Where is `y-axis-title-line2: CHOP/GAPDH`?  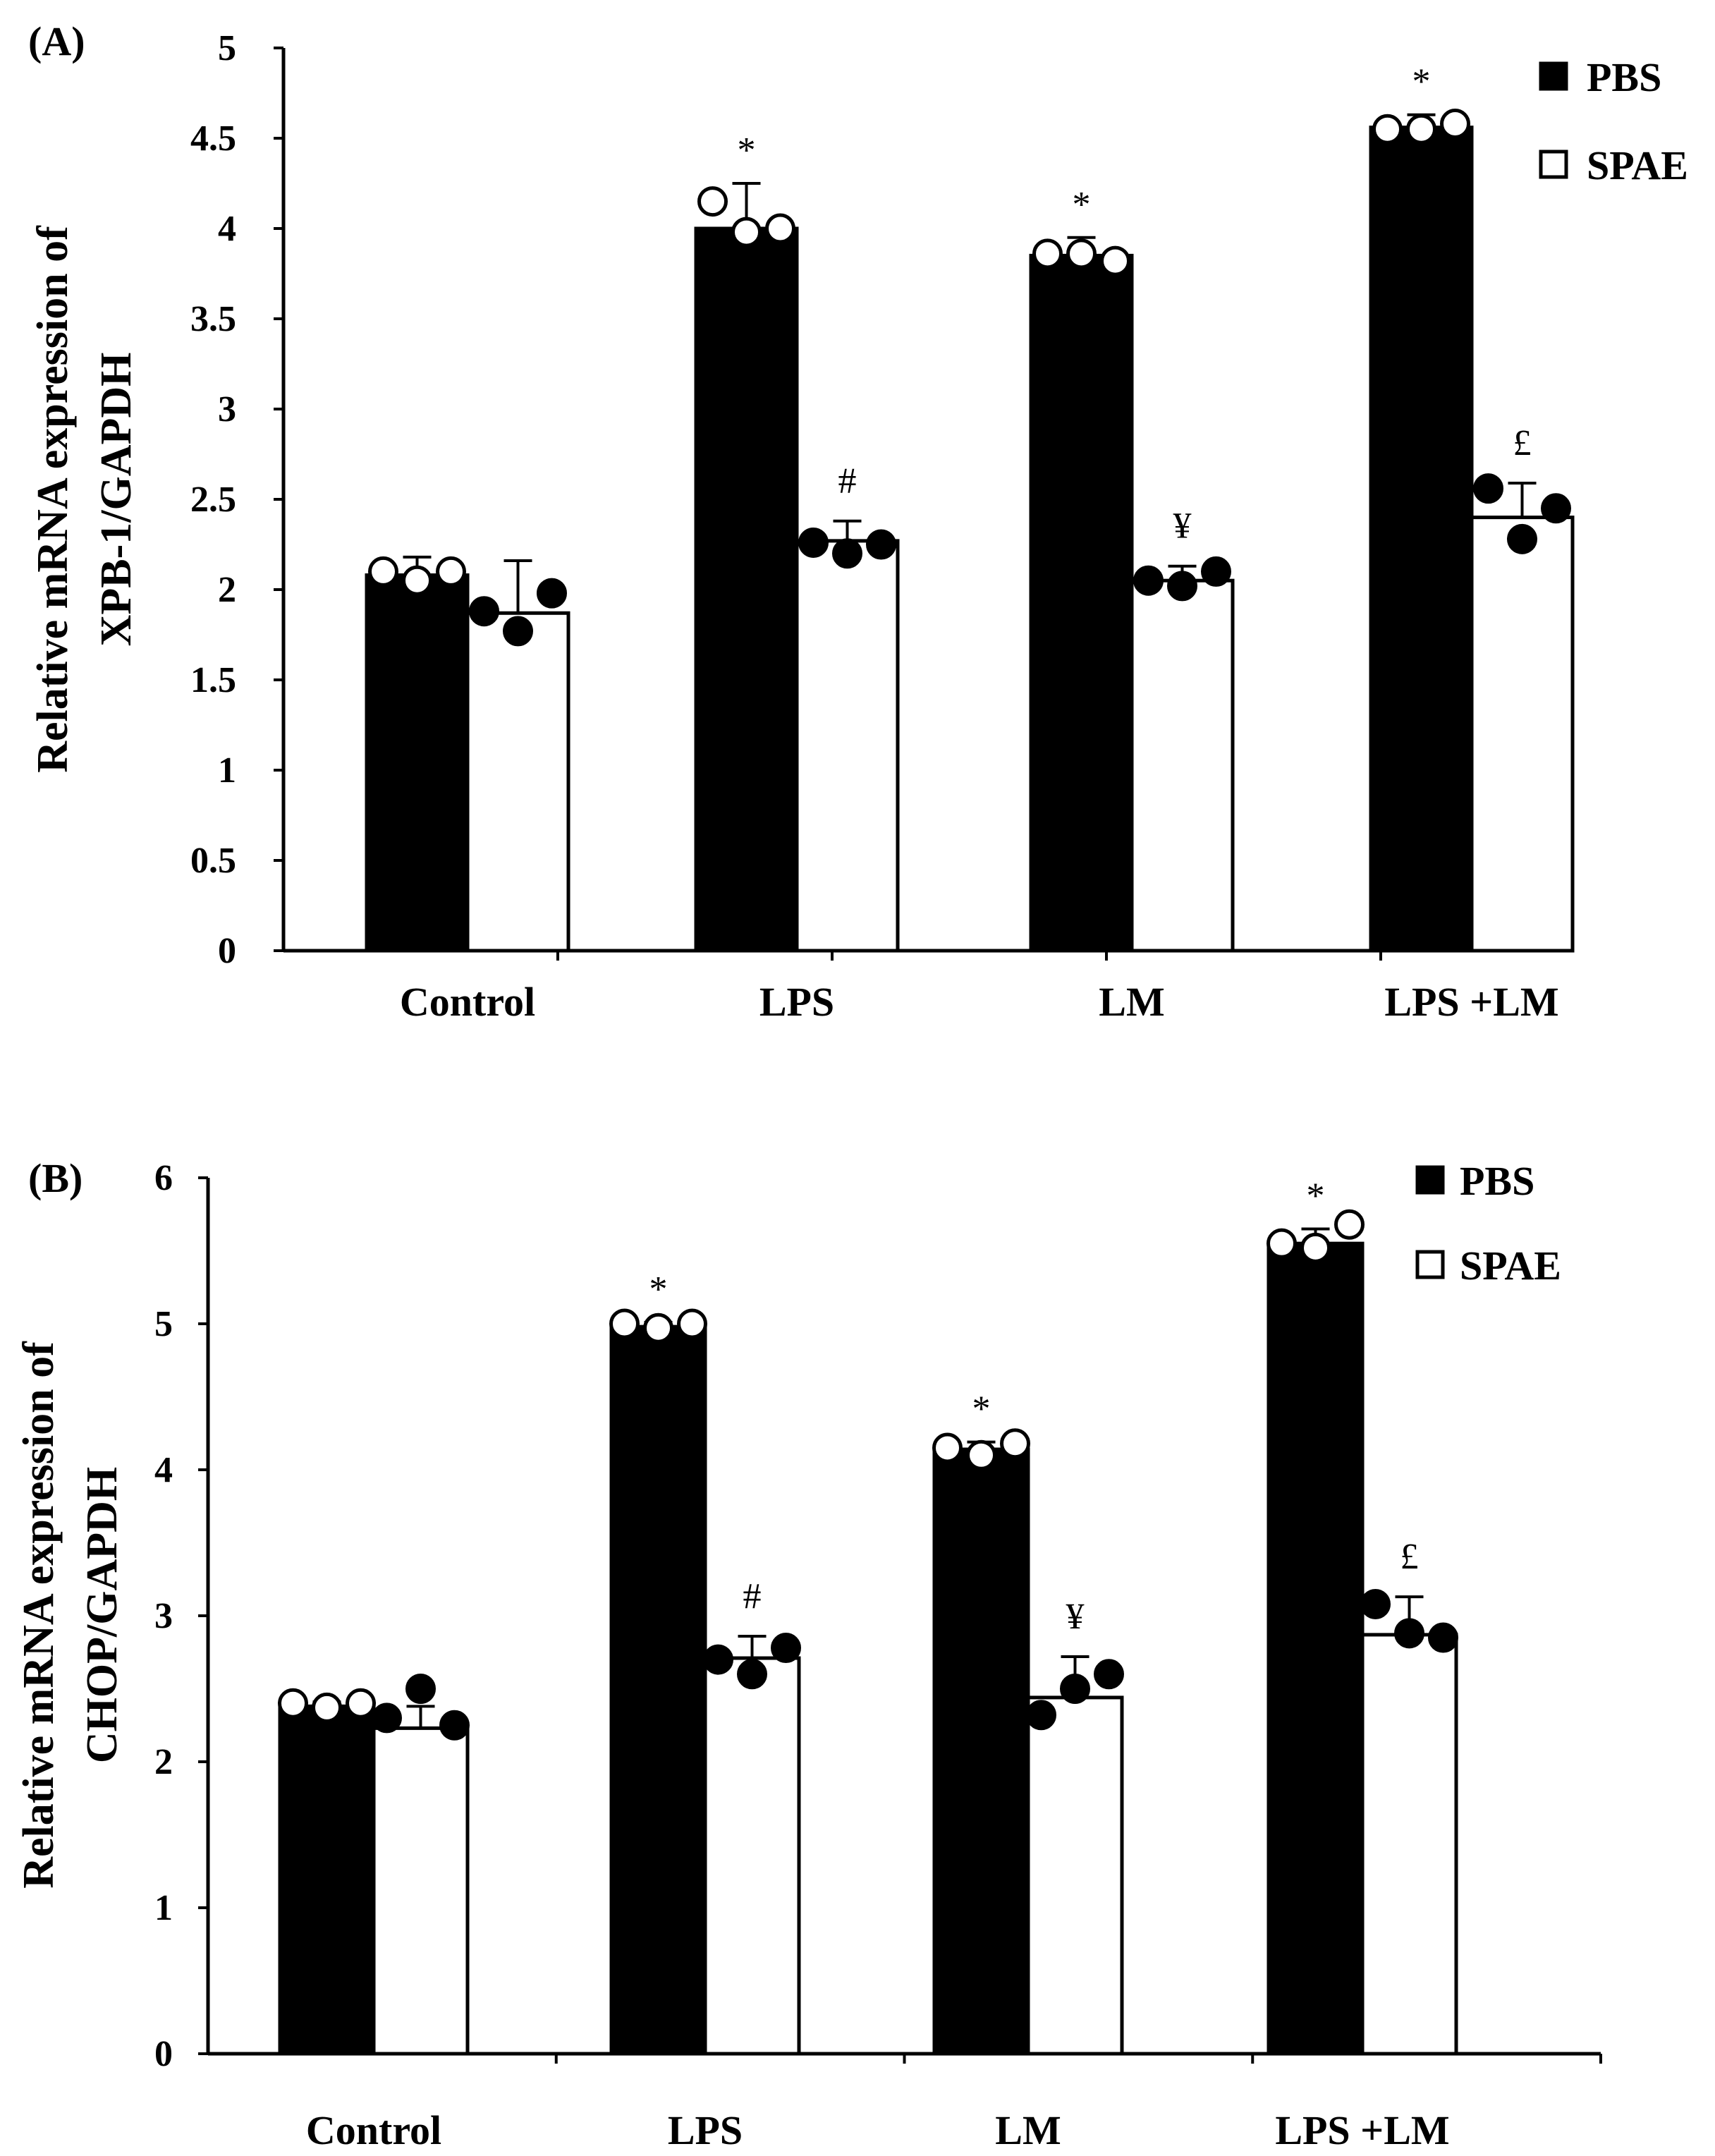
y-axis-title-line2: CHOP/GAPDH is located at coordinates (102, 1615).